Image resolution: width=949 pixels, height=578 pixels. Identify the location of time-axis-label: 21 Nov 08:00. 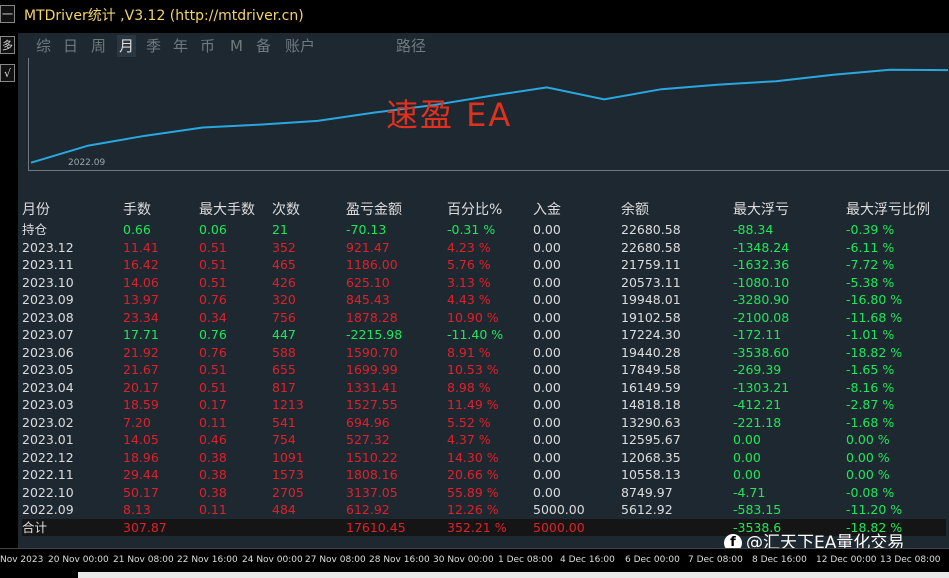
(143, 560).